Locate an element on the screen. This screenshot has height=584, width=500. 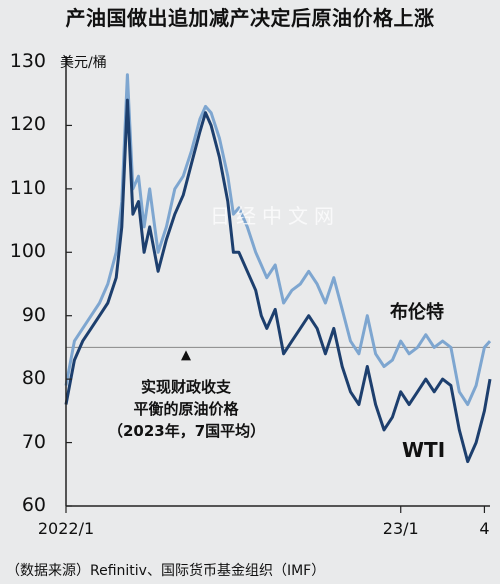
wti-series-label: WTI is located at coordinates (424, 450).